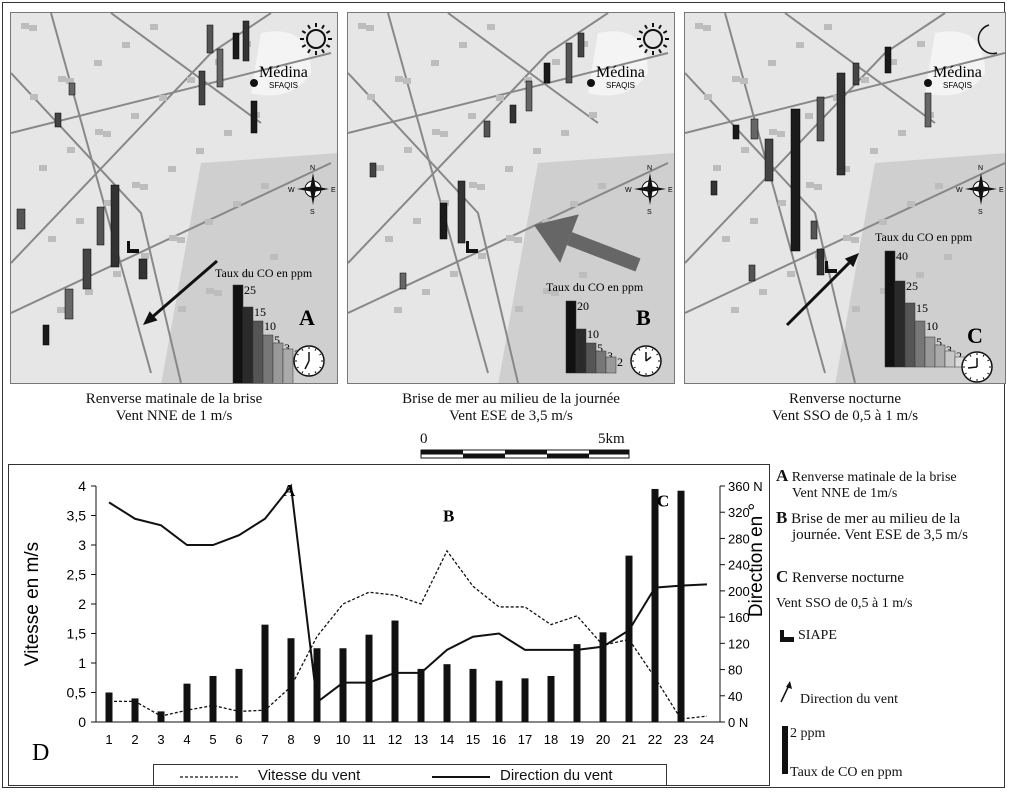  Describe the element at coordinates (808, 733) in the screenshot. I see `legend-ppm: 2 ppm` at that location.